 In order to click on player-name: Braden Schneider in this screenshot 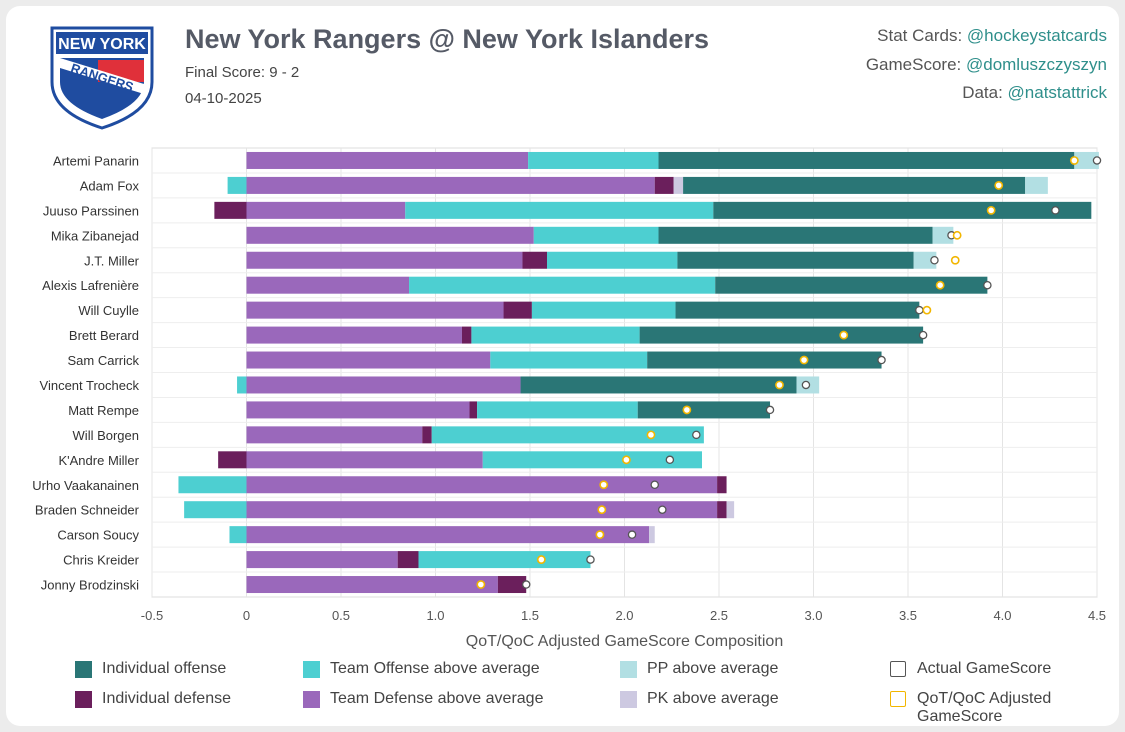, I will do `click(87, 510)`.